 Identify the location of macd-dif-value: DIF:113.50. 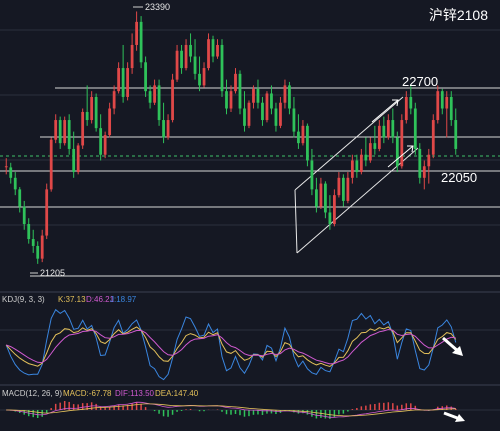
(135, 393).